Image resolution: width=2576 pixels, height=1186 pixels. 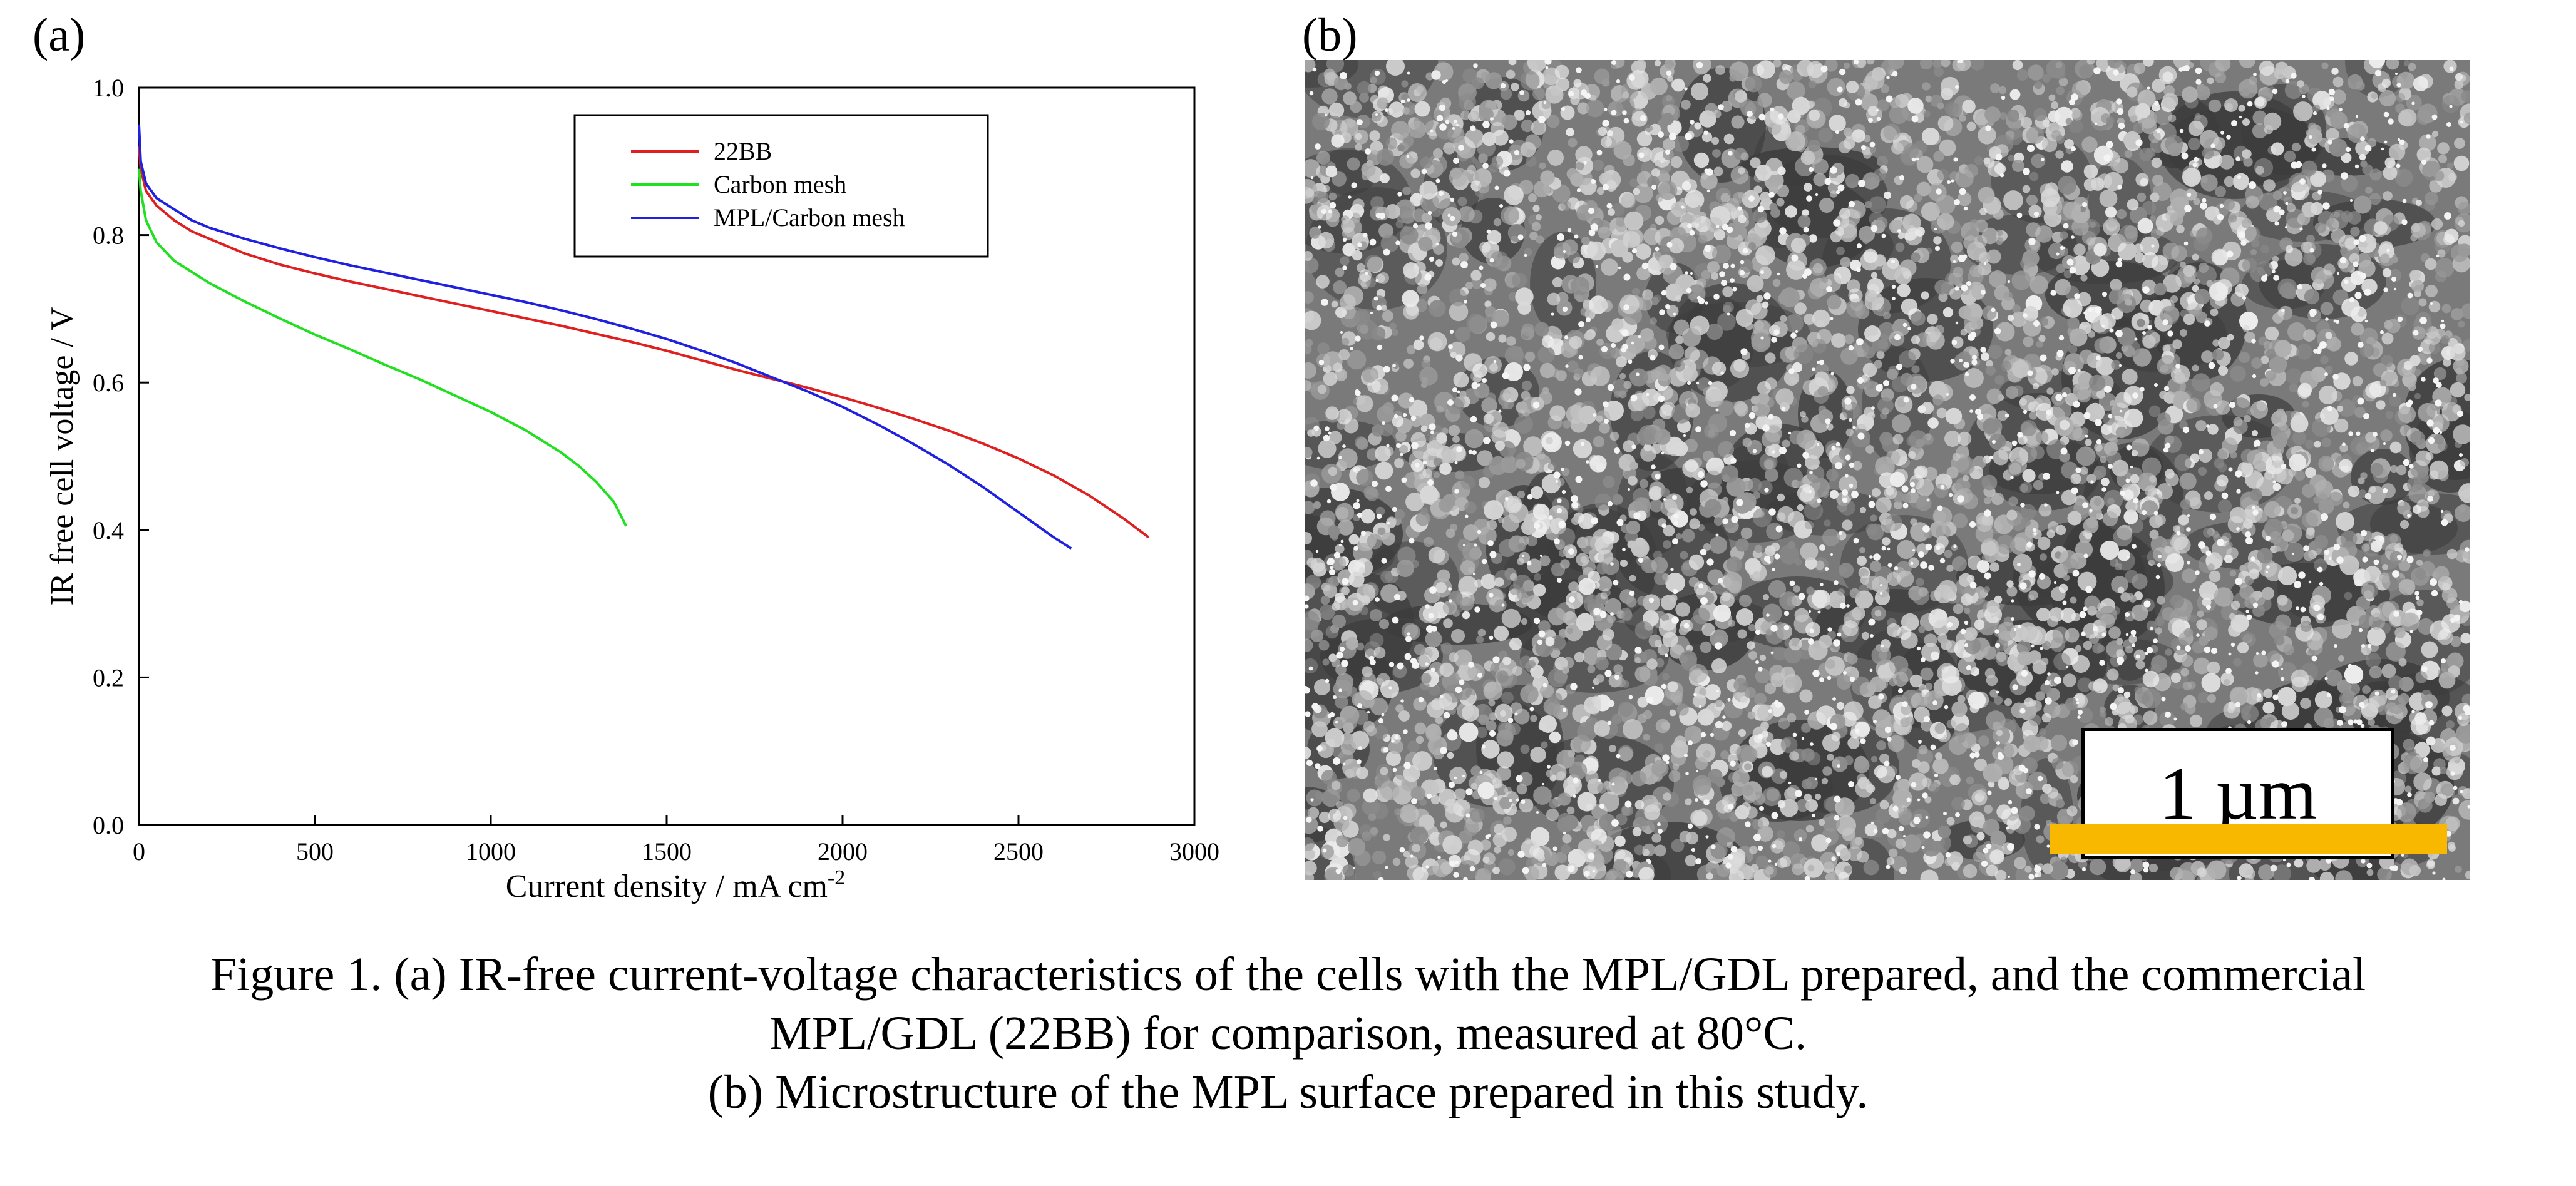 I want to click on scale-label: 1 µm, so click(x=2237, y=794).